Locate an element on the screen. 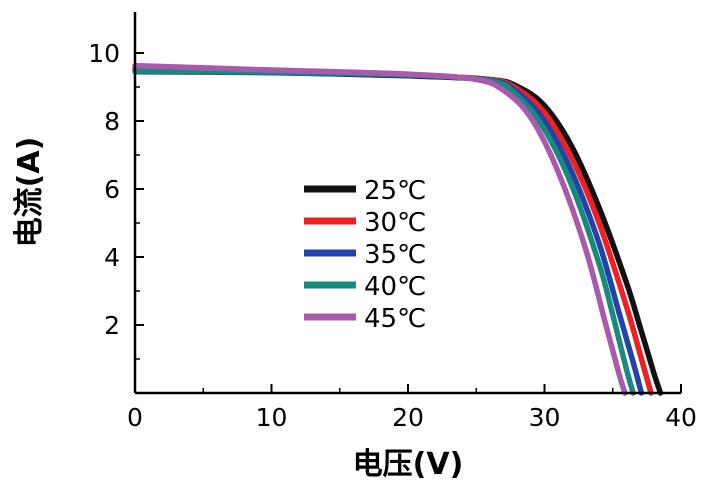 The image size is (702, 483). x-tick-label: 30 is located at coordinates (545, 417).